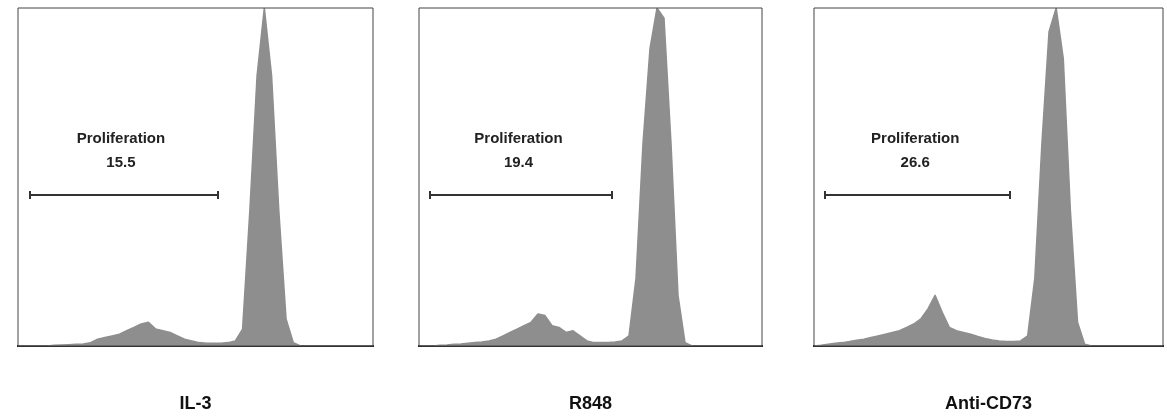 Image resolution: width=1167 pixels, height=419 pixels. What do you see at coordinates (988, 403) in the screenshot?
I see `x-axis-title: Anti-CD73` at bounding box center [988, 403].